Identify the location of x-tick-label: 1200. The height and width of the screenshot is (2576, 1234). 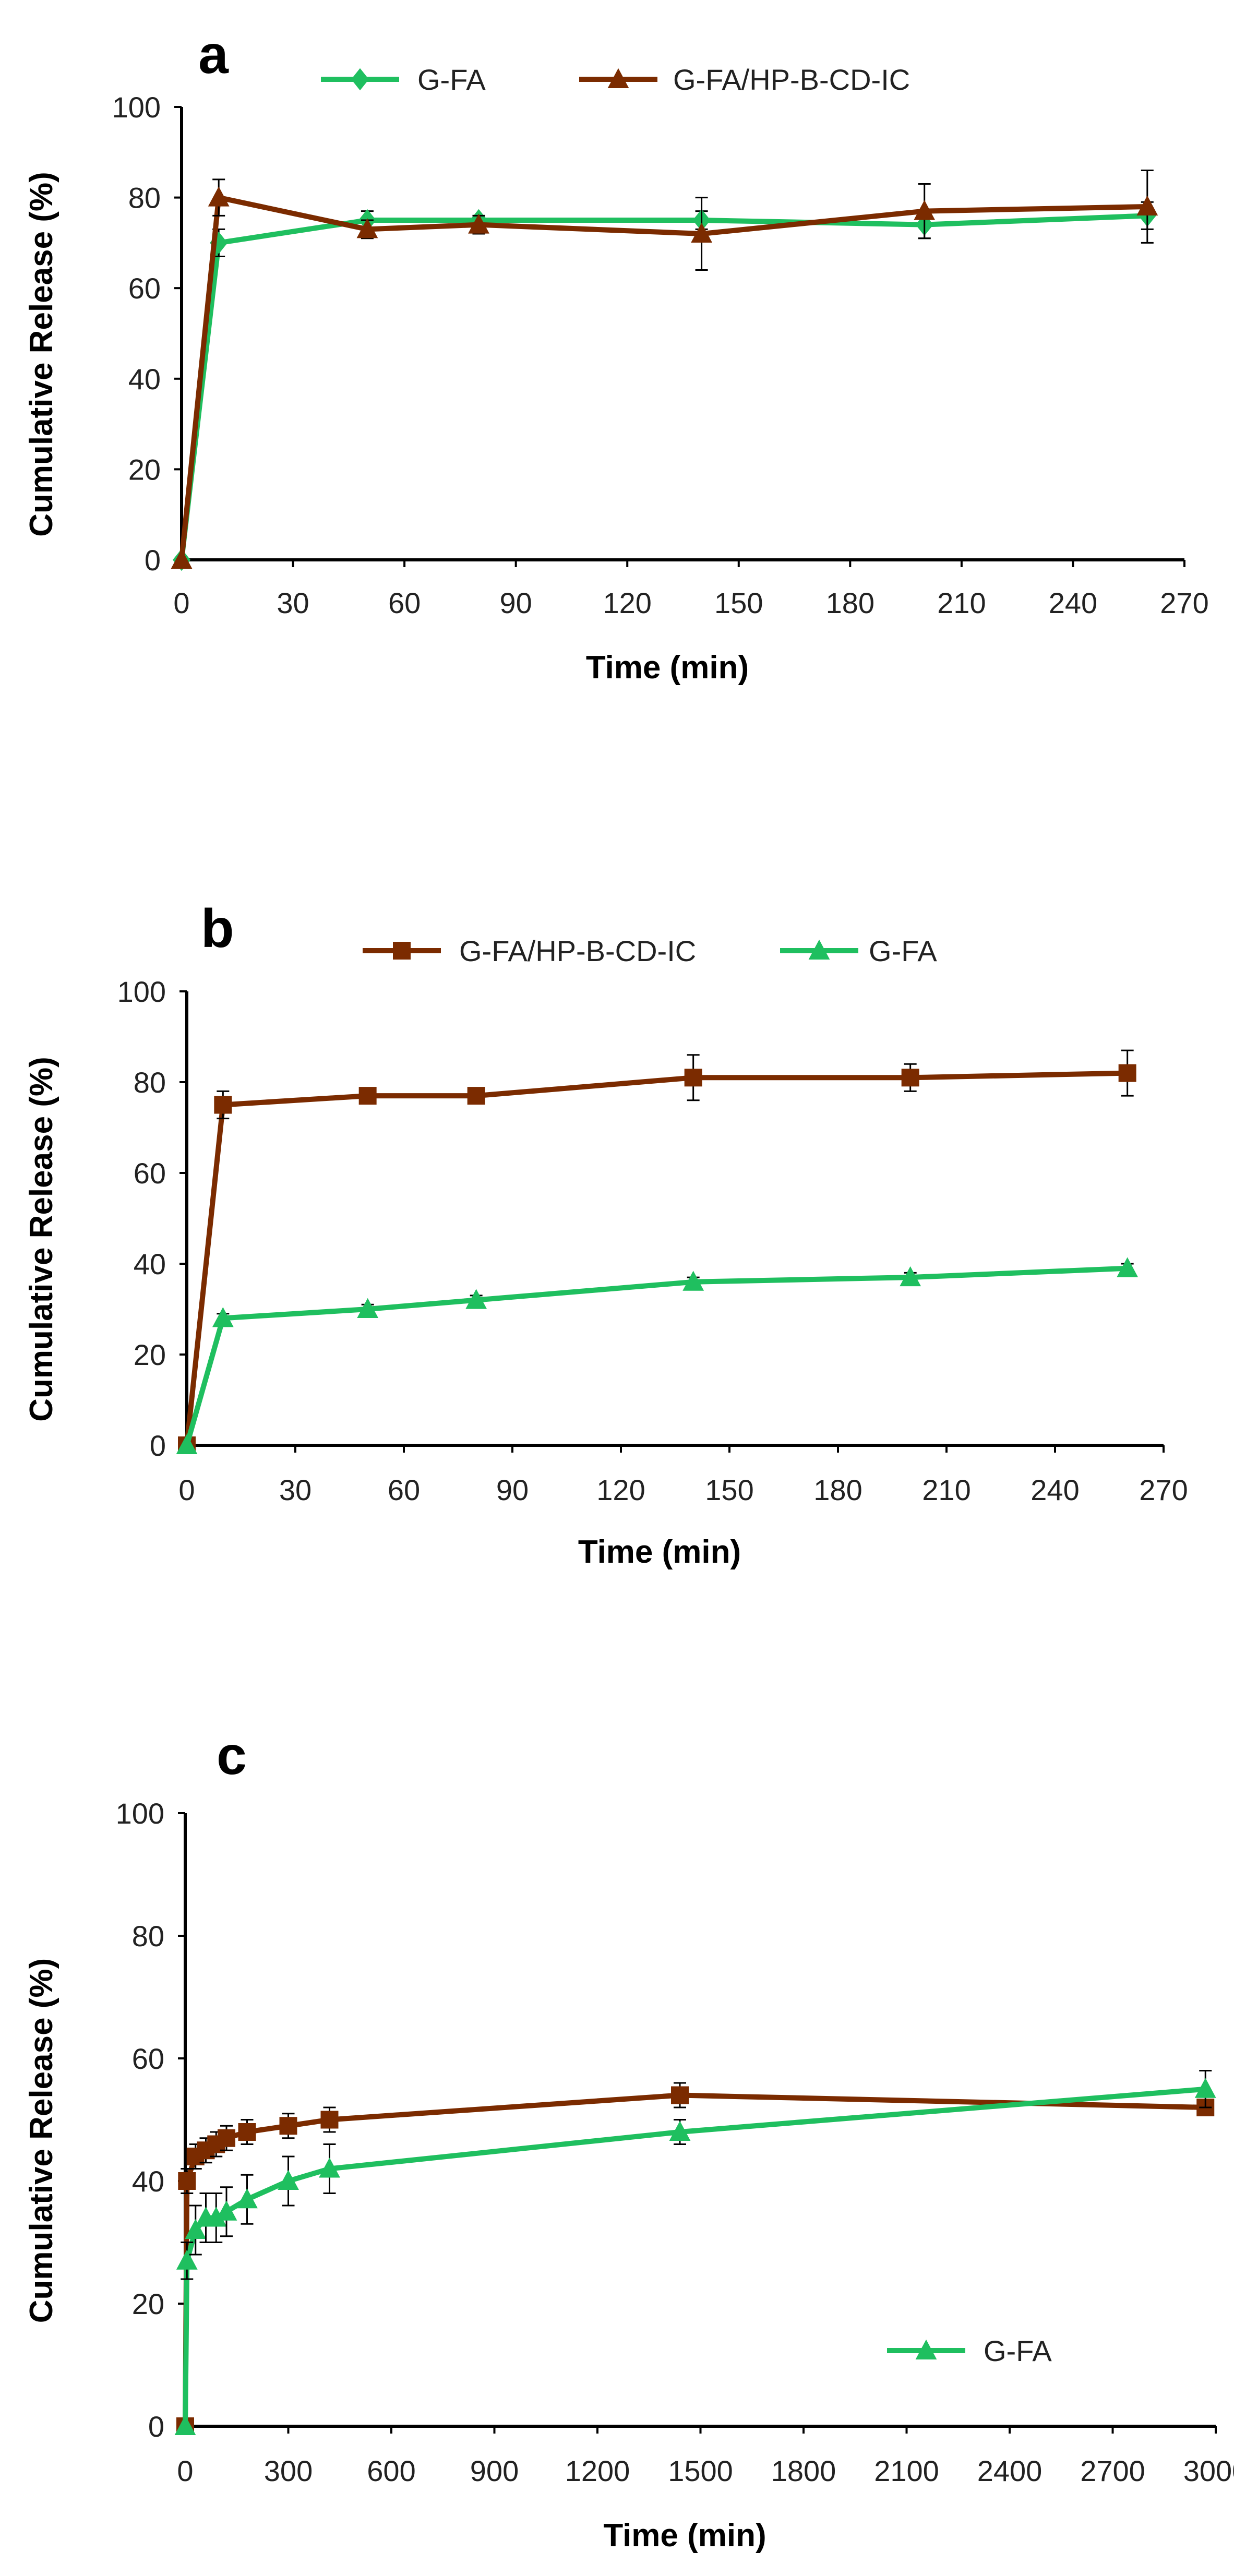
(597, 2470).